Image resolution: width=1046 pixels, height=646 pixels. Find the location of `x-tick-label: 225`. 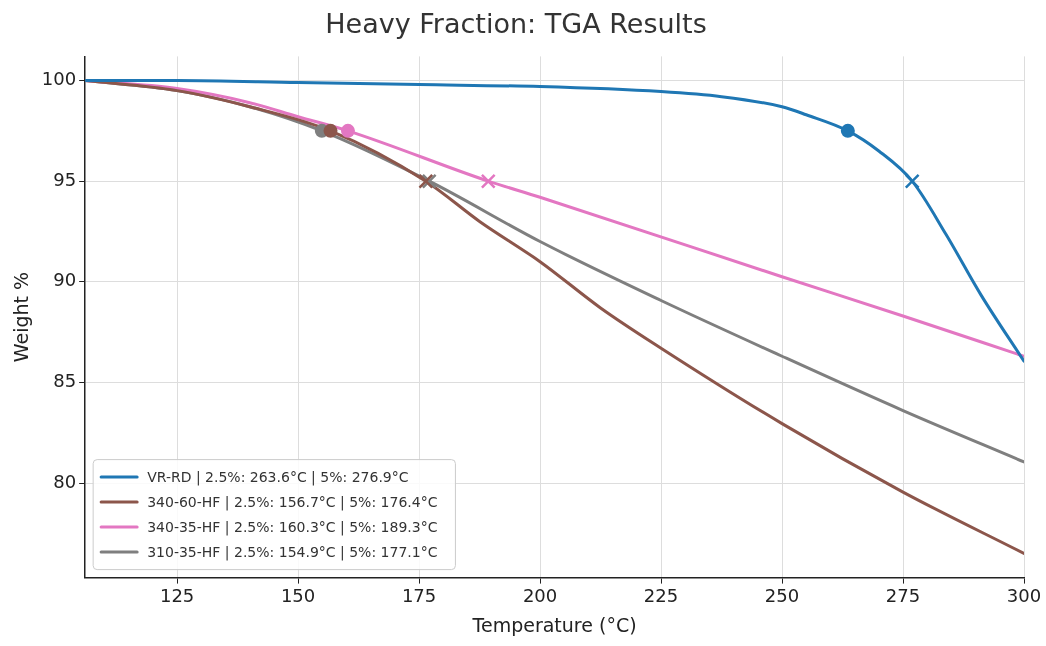

x-tick-label: 225 is located at coordinates (661, 596).